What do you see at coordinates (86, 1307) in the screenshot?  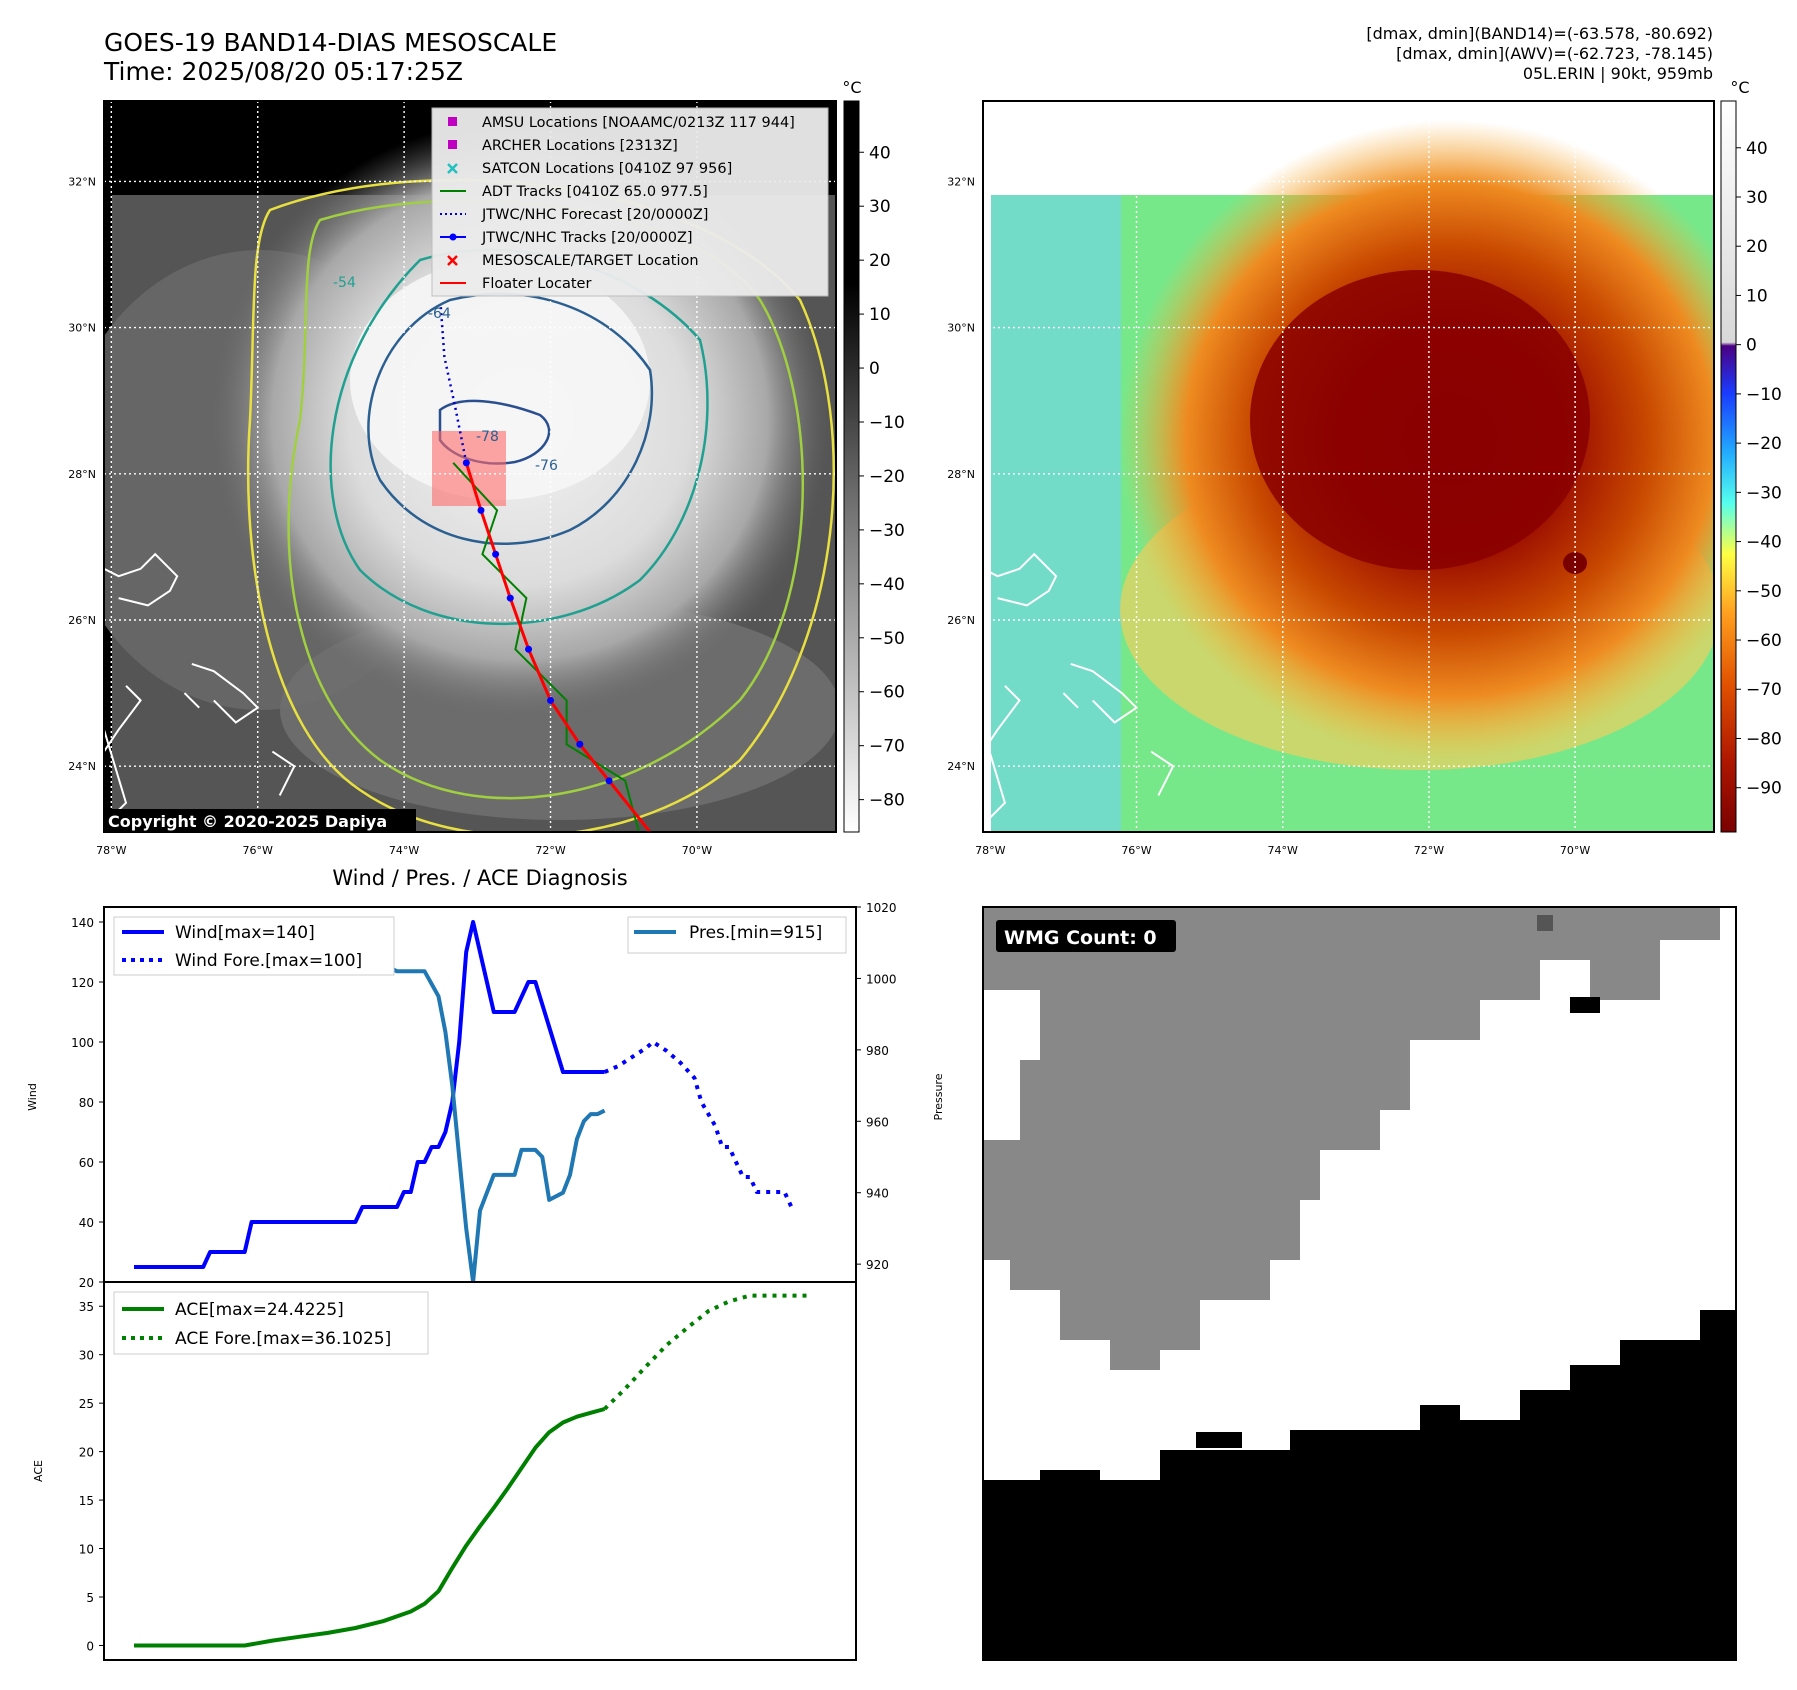 I see `ace-y-tick-label: 35` at bounding box center [86, 1307].